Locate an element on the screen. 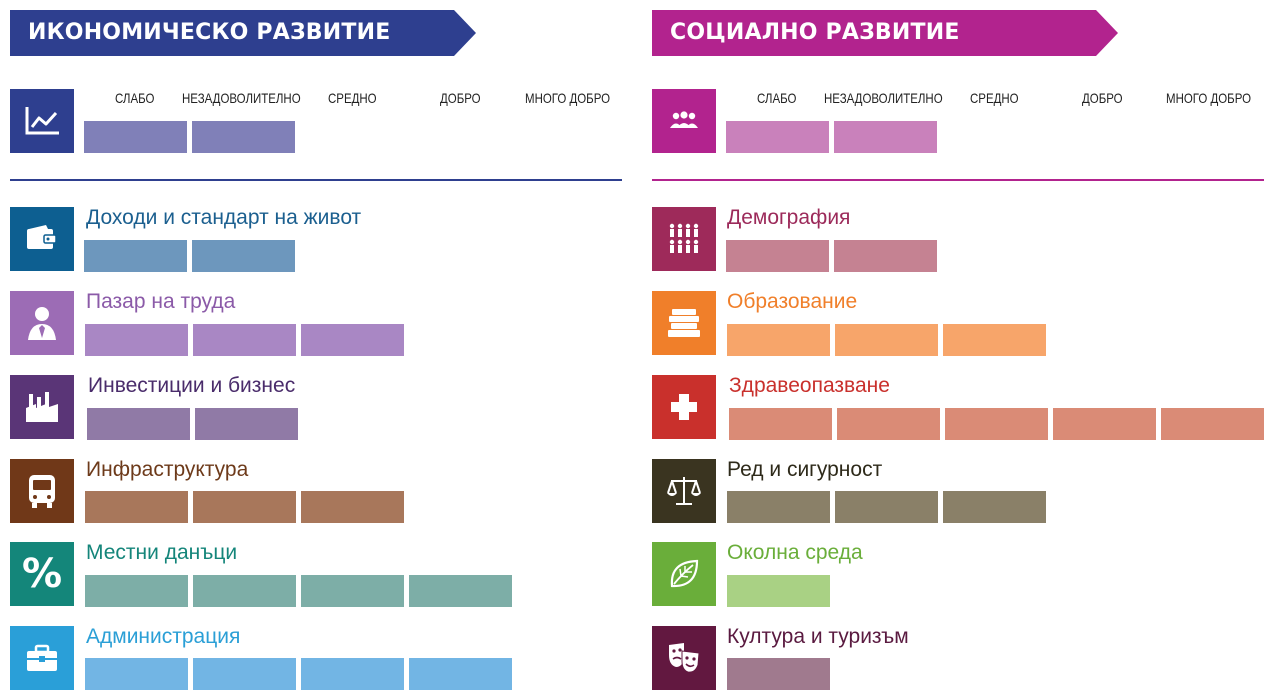 This screenshot has width=1279, height=700. section-title: СОЦИАЛНО РАЗВИТИЕ is located at coordinates (815, 32).